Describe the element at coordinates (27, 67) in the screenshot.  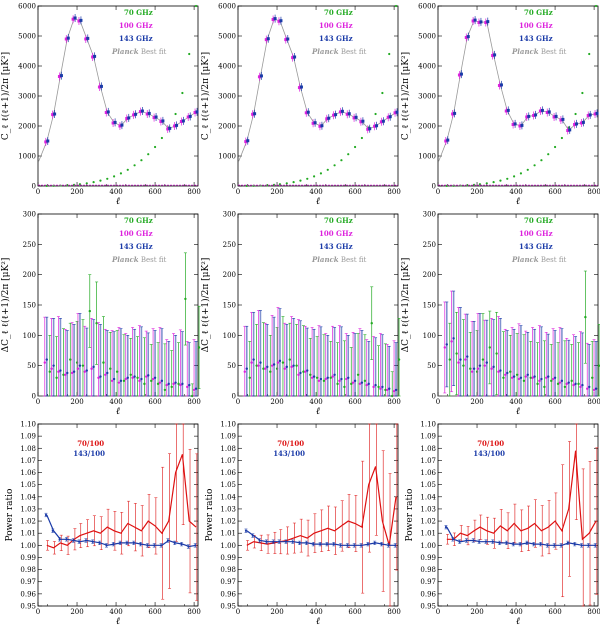
I see `y-tick-label: 4000` at that location.